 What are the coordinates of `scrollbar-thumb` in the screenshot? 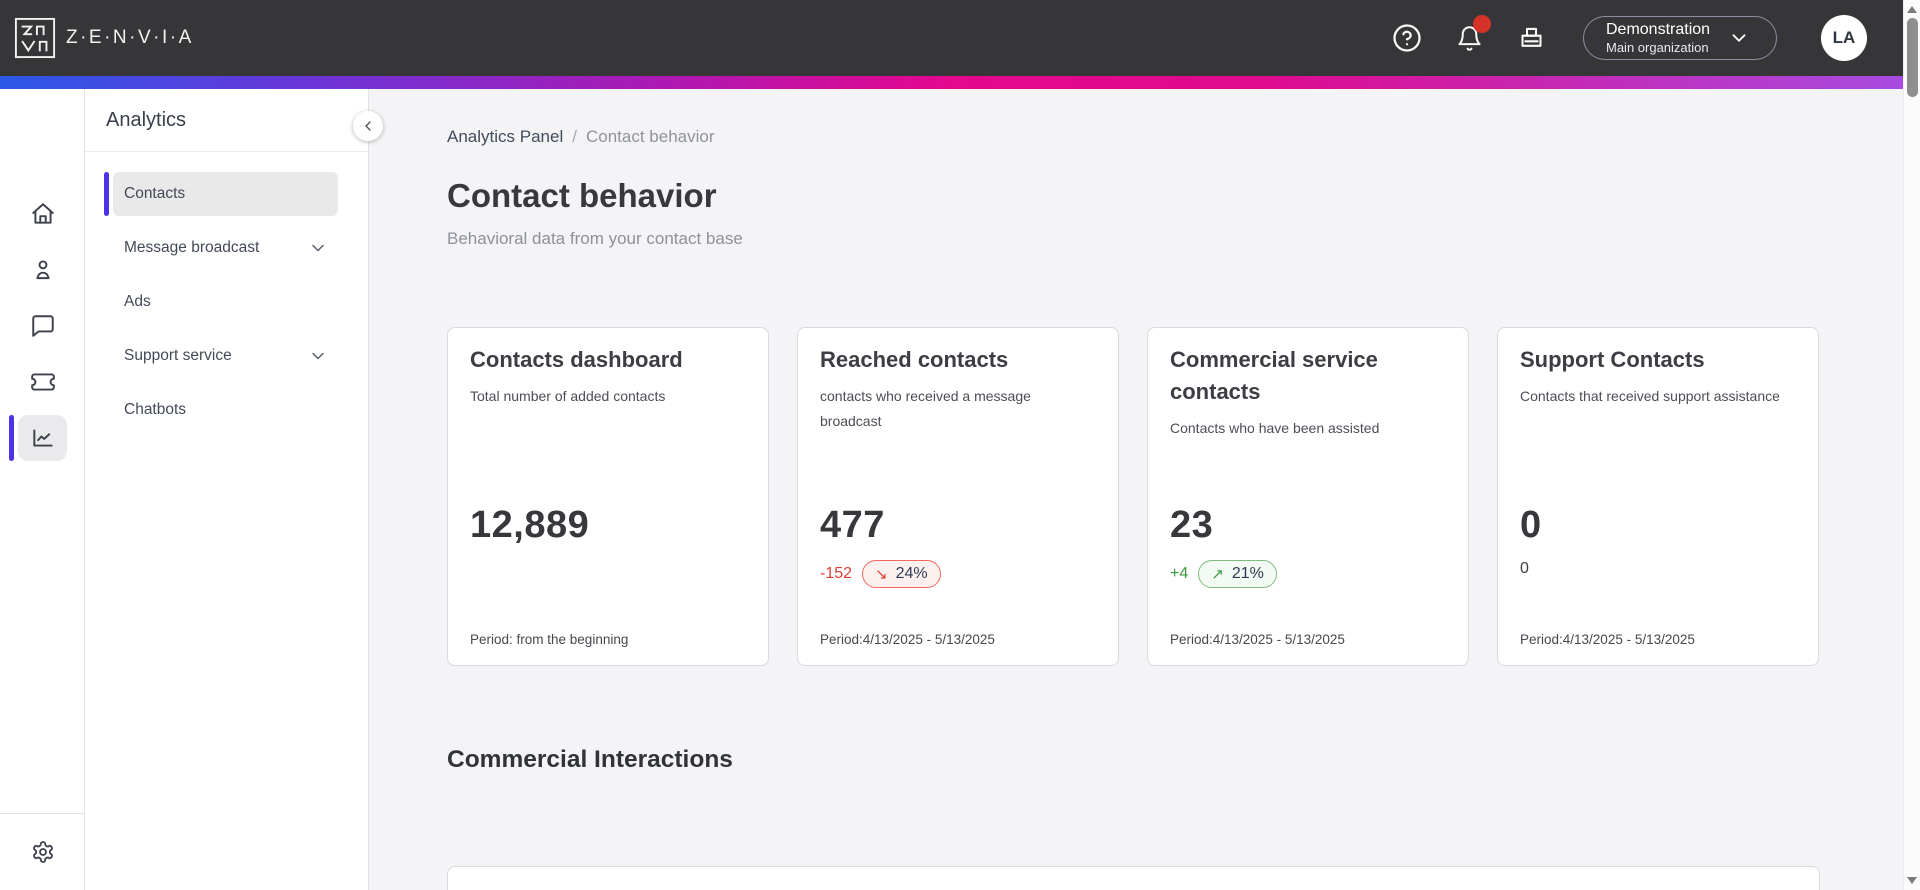 It's located at (1912, 57).